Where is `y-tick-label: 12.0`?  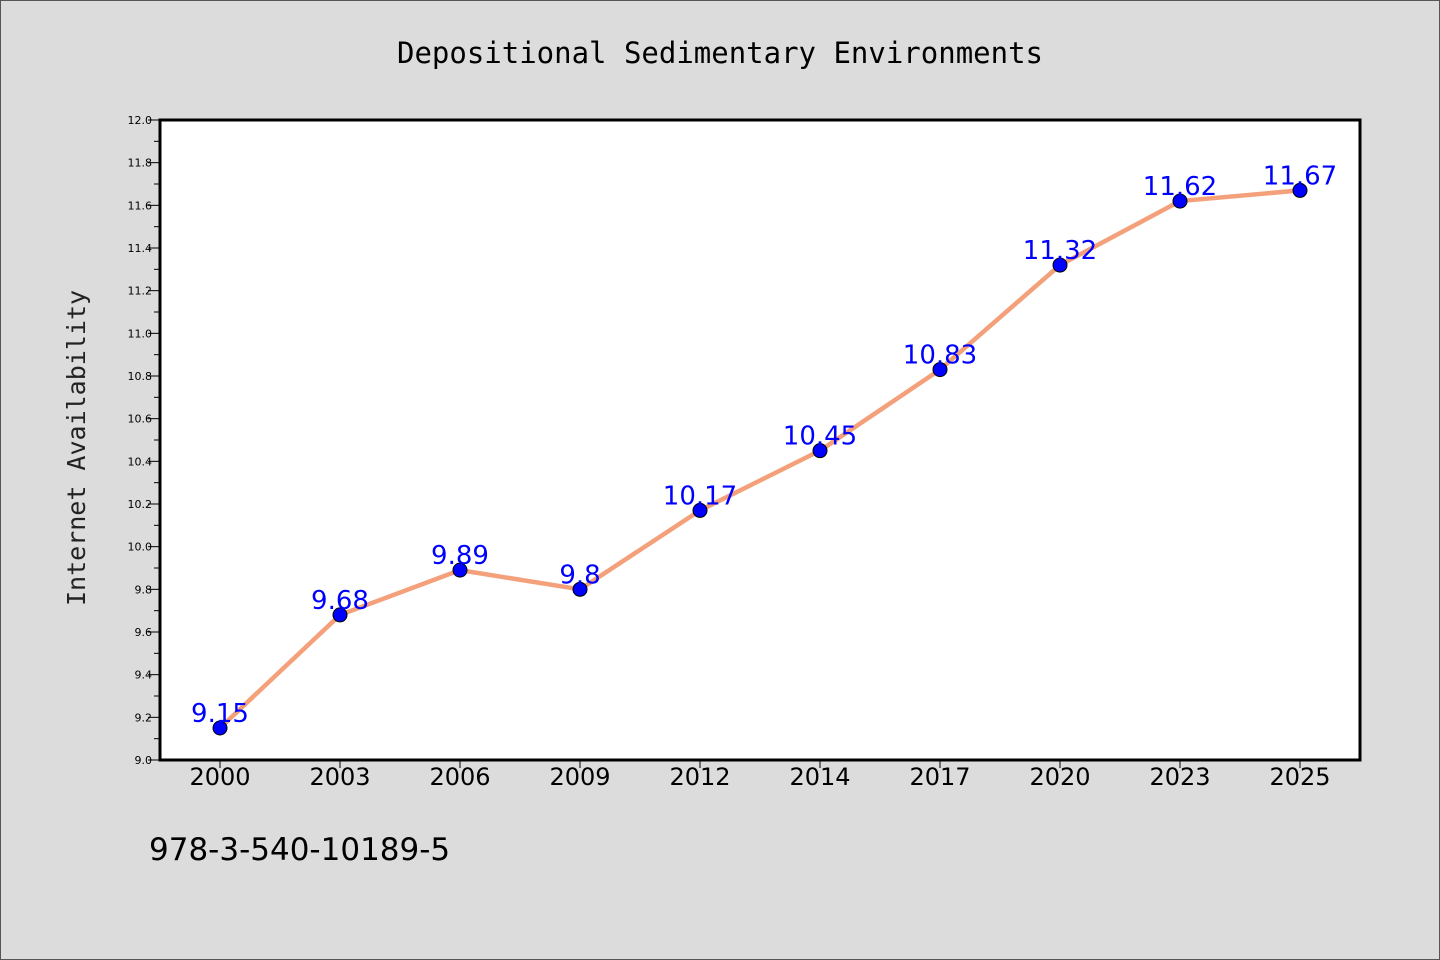 y-tick-label: 12.0 is located at coordinates (140, 120).